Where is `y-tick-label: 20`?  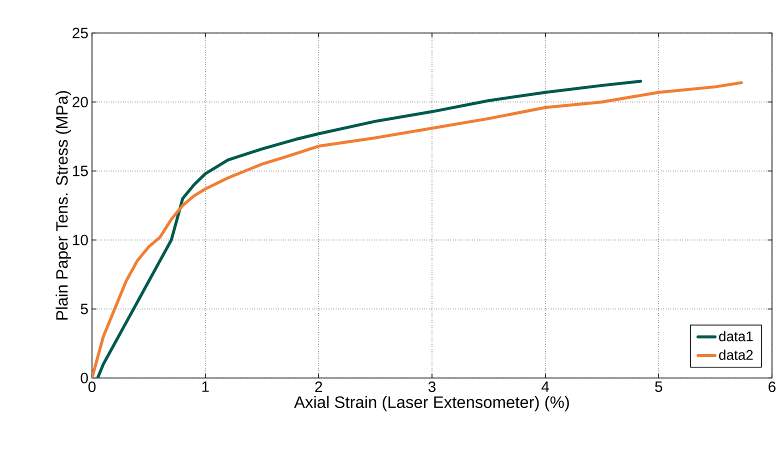
y-tick-label: 20 is located at coordinates (80, 102).